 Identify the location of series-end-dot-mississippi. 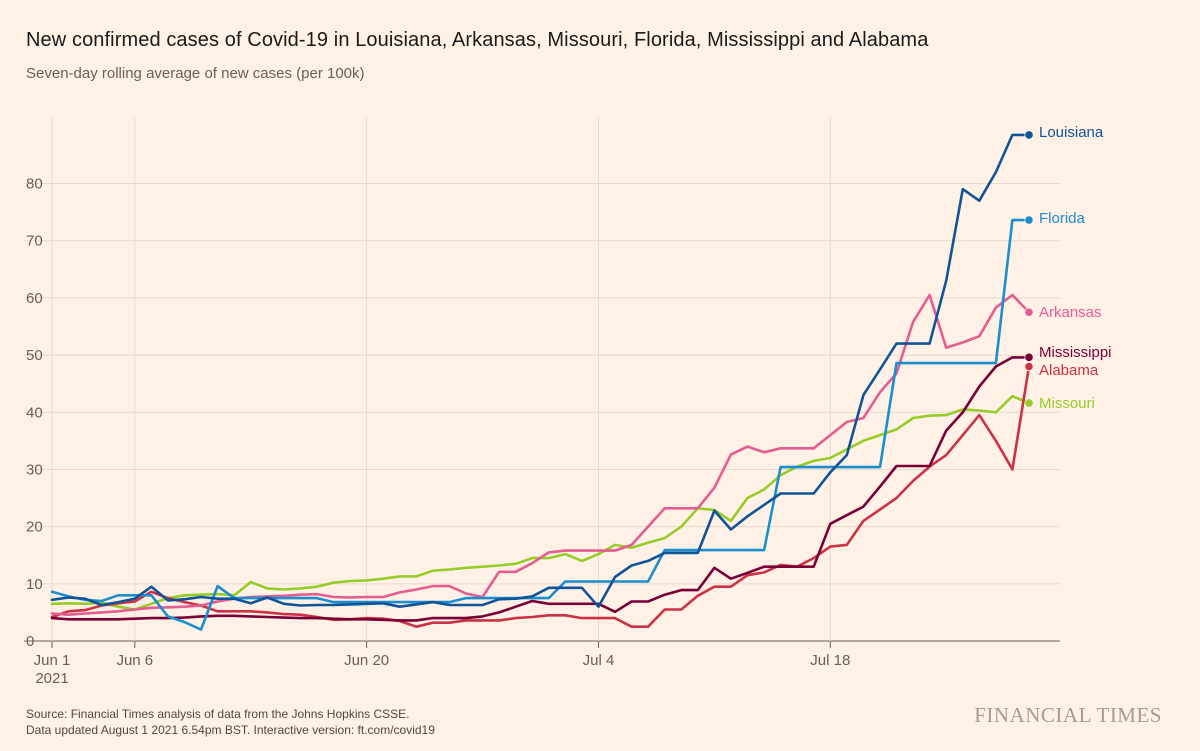
(1029, 357).